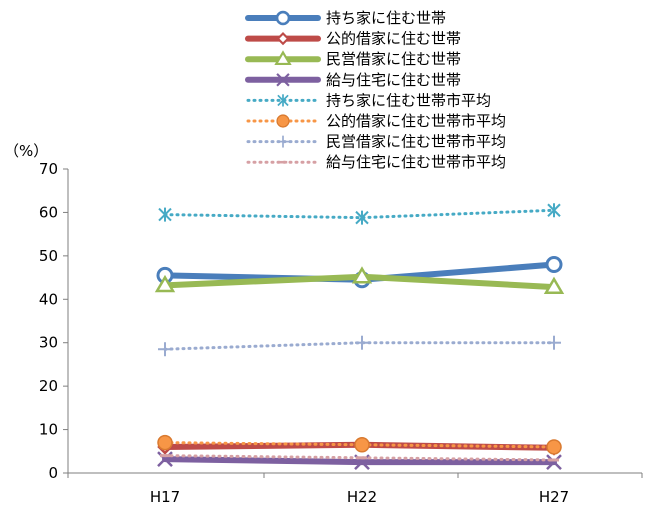 This screenshot has height=510, width=649. I want to click on legend-entry: 給与住宅に住む世帯市平均, so click(376, 162).